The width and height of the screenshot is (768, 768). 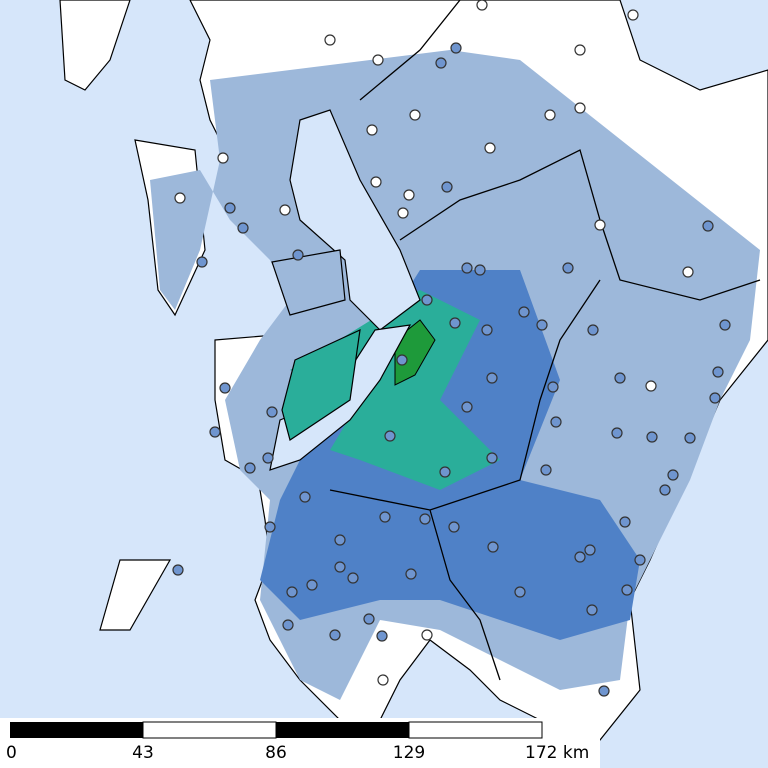 What do you see at coordinates (143, 753) in the screenshot?
I see `scale-label: 43` at bounding box center [143, 753].